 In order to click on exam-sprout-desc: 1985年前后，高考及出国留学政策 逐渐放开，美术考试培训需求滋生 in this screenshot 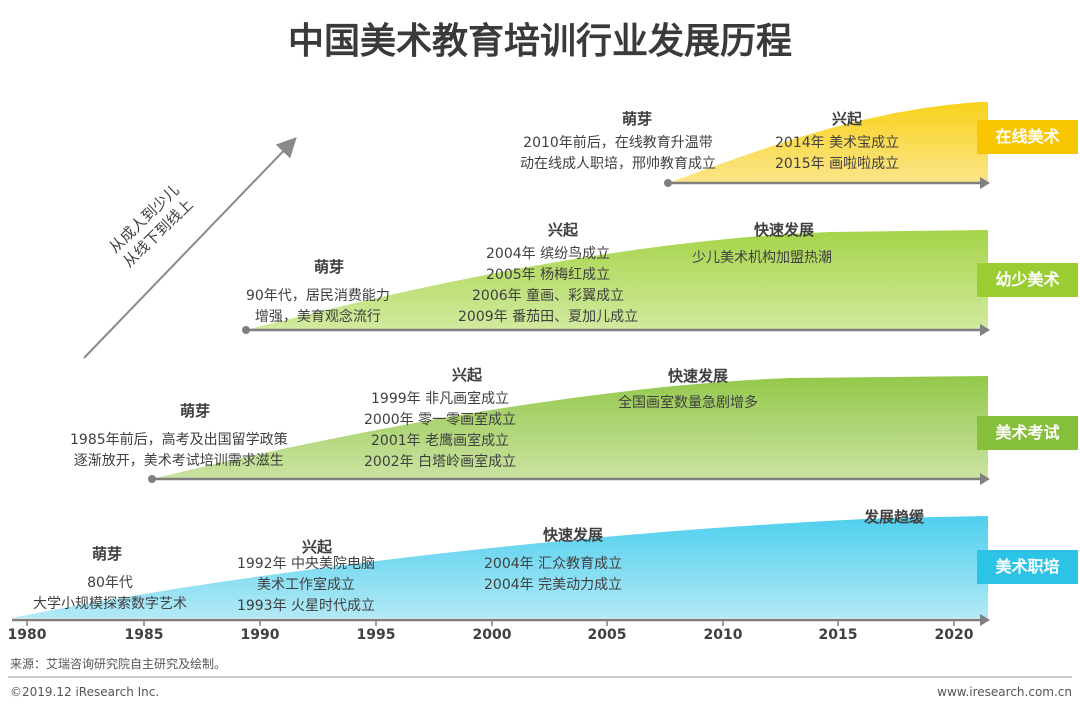, I will do `click(179, 451)`.